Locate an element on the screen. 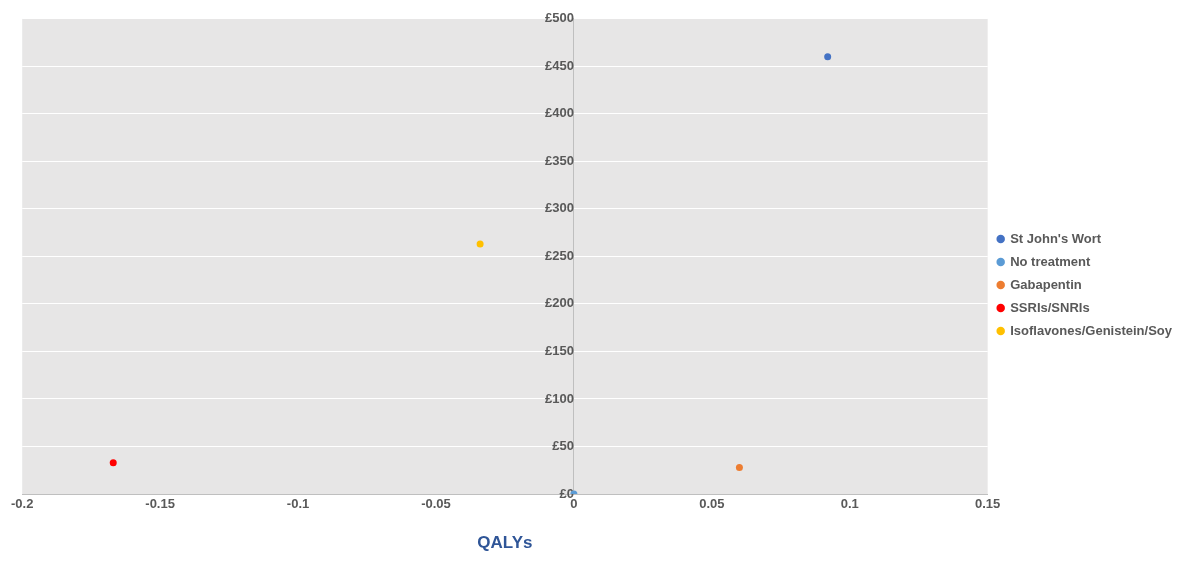 The height and width of the screenshot is (570, 1200). legend-label: SSRIs/SNRIs is located at coordinates (1050, 307).